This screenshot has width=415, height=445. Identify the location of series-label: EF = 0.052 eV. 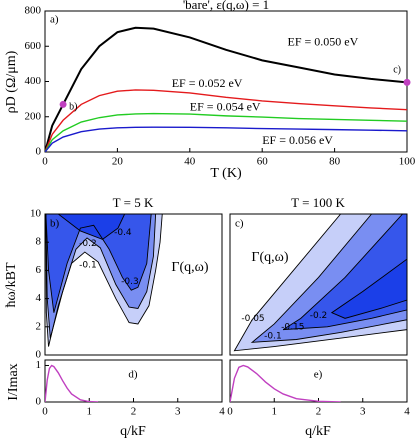
(207, 83).